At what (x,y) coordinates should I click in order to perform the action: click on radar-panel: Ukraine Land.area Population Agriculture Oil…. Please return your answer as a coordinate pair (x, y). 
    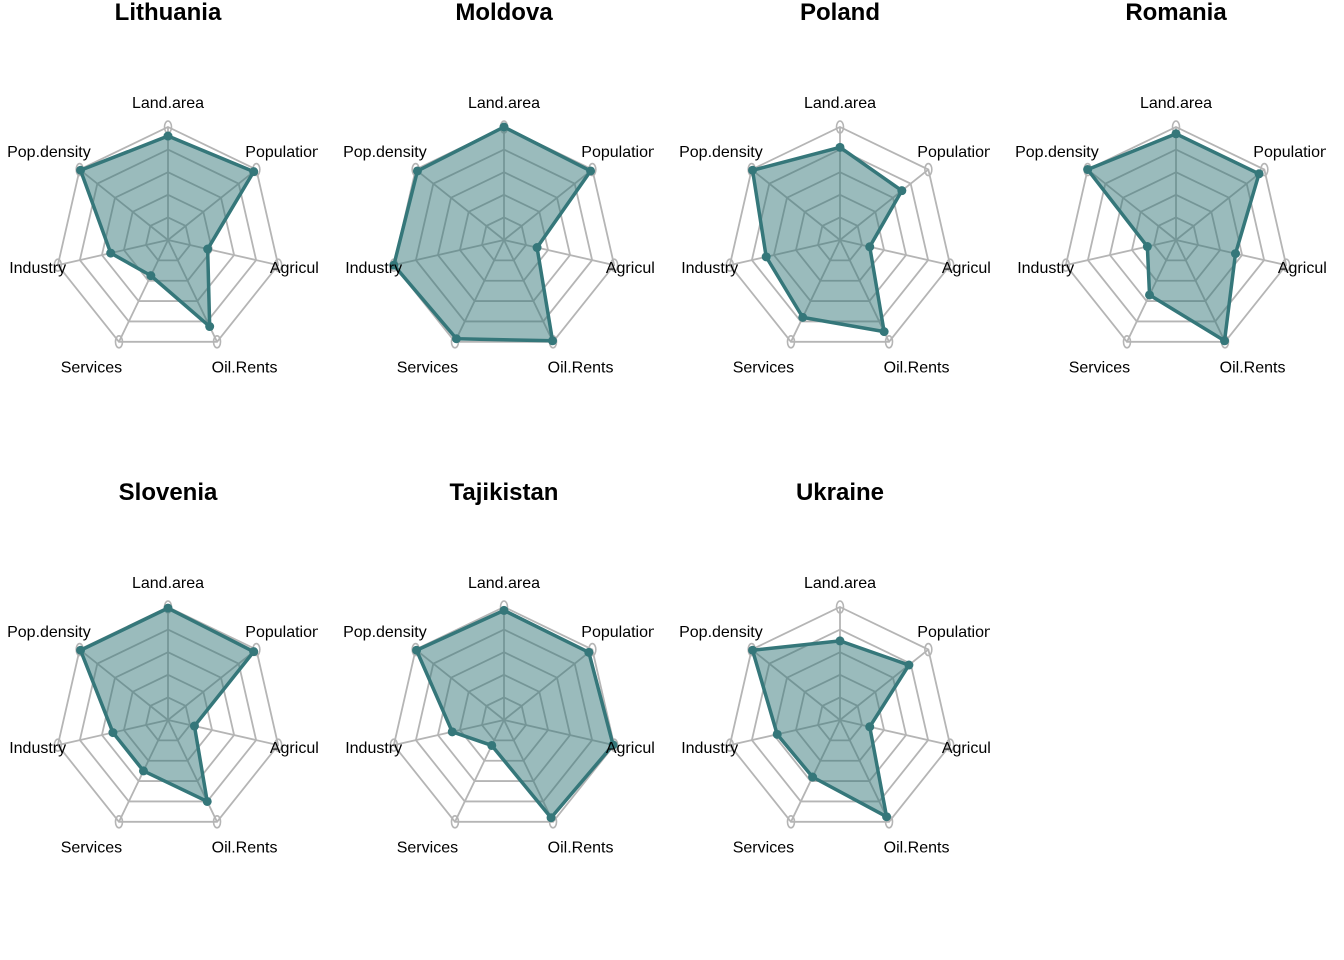
    Looking at the image, I should click on (834, 668).